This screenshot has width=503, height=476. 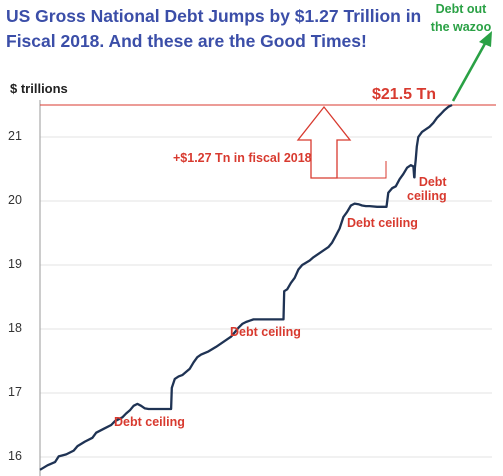 I want to click on debt-ceiling-label-1: Debt ceiling, so click(x=149, y=422).